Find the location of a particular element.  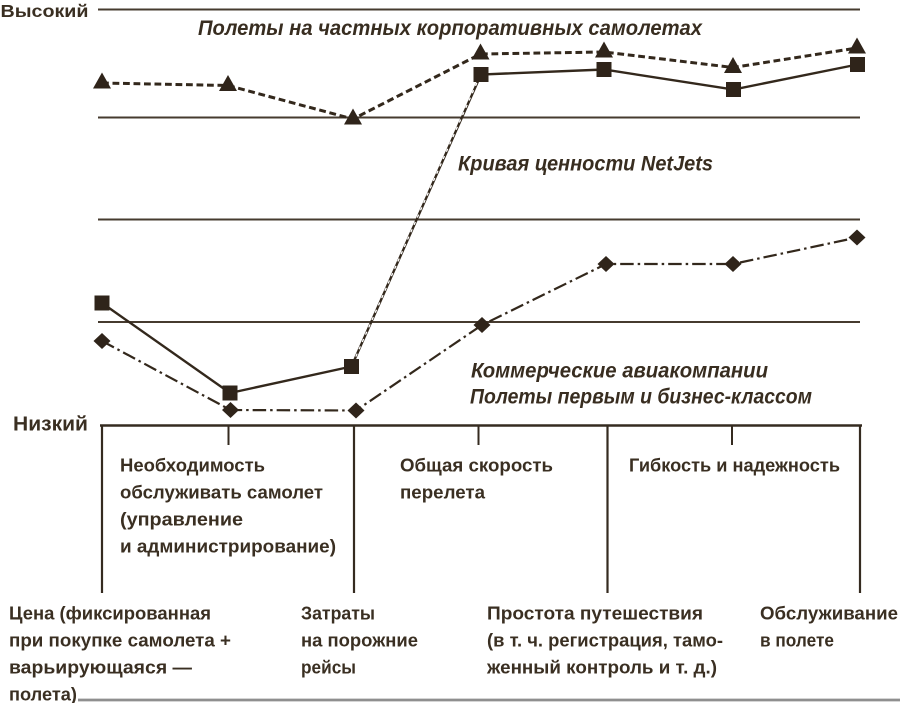

svg-text: обслуживать самолет is located at coordinates (221, 492).